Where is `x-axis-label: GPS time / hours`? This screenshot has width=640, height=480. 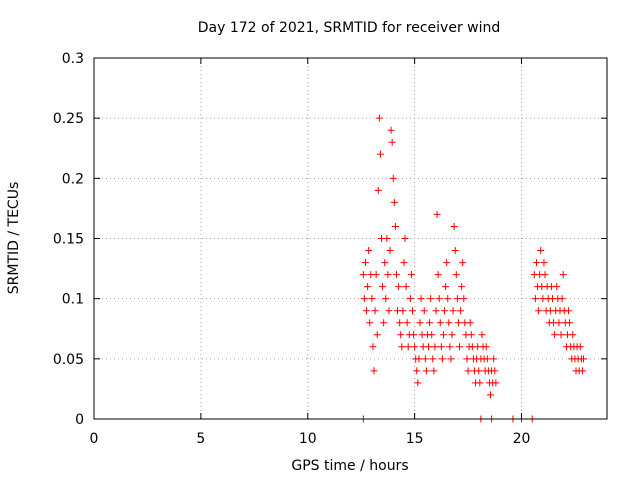
x-axis-label: GPS time / hours is located at coordinates (349, 466).